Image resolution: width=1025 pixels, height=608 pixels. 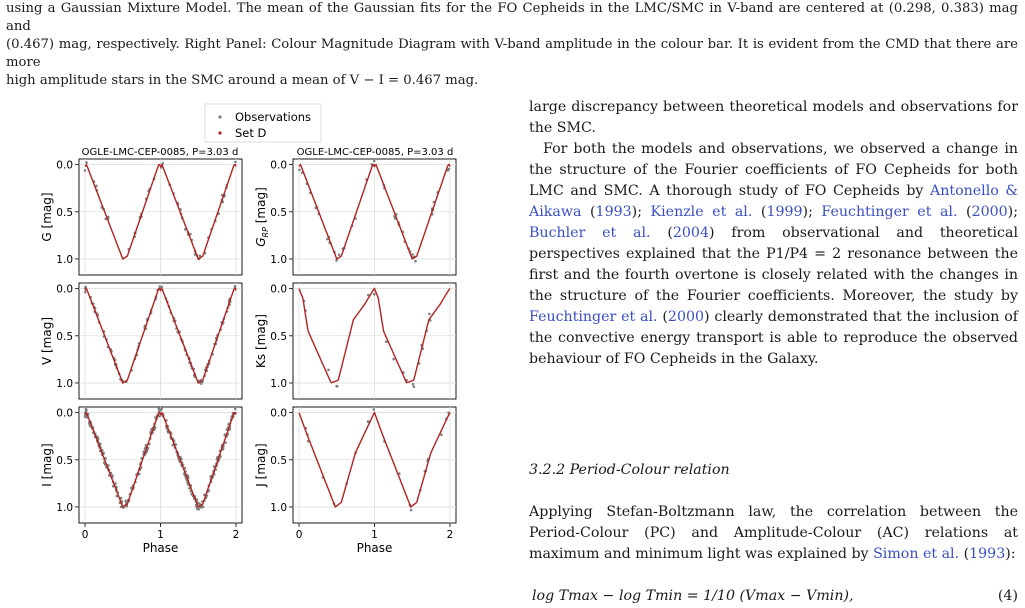 I want to click on y-tick-label-I: 1.0, so click(x=64, y=508).